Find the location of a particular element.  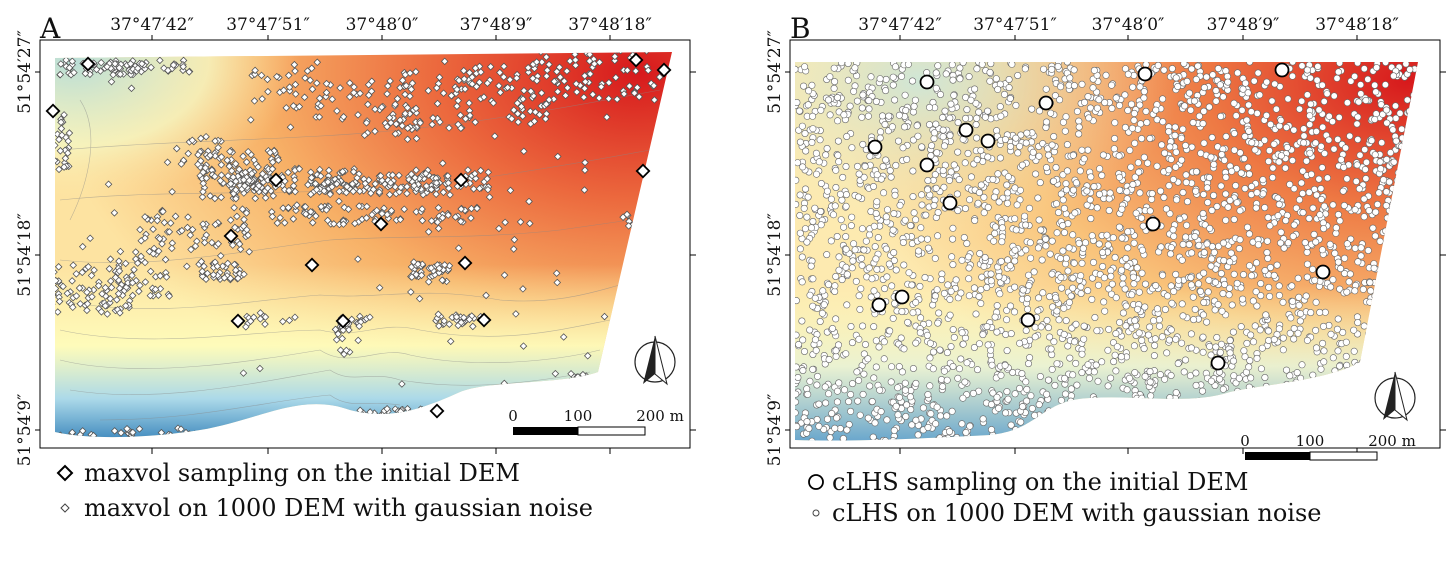

panel-letter: B is located at coordinates (800, 28).